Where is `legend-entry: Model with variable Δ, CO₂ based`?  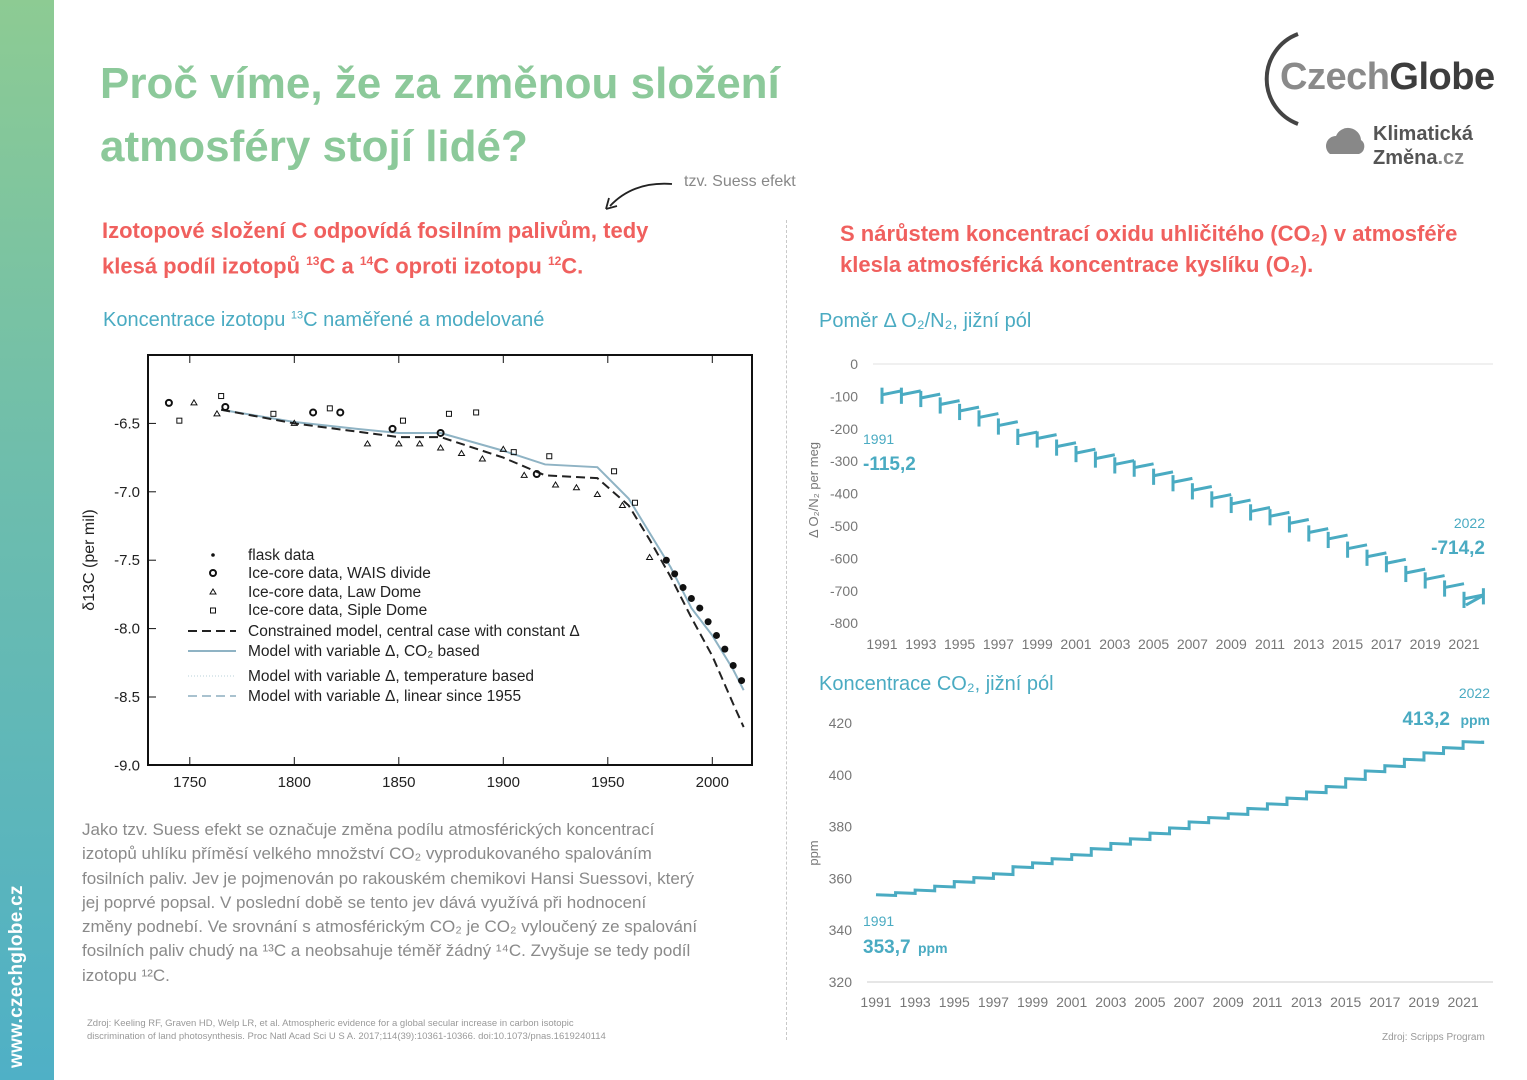
legend-entry: Model with variable Δ, CO₂ based is located at coordinates (364, 651).